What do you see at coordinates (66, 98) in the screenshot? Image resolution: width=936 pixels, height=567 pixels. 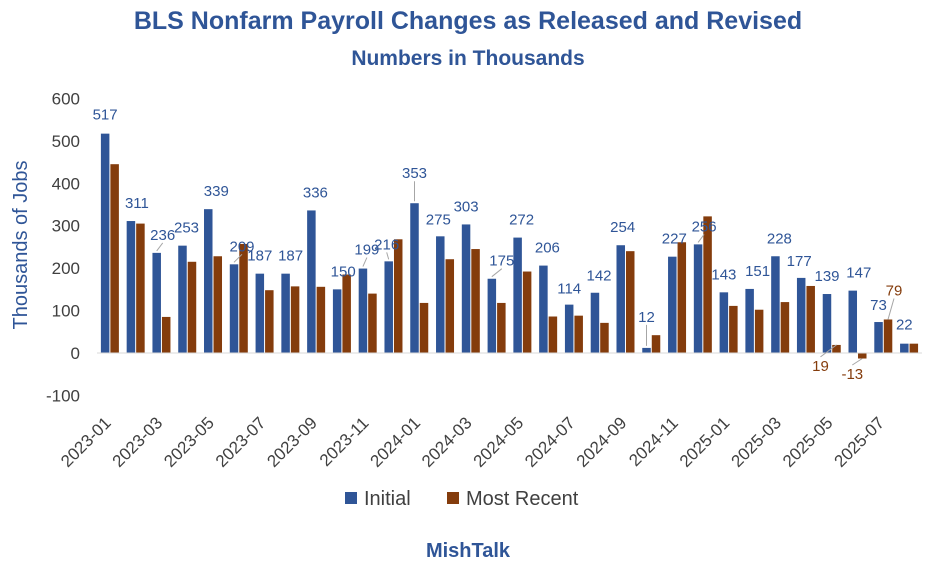 I see `y-tick-label: 600` at bounding box center [66, 98].